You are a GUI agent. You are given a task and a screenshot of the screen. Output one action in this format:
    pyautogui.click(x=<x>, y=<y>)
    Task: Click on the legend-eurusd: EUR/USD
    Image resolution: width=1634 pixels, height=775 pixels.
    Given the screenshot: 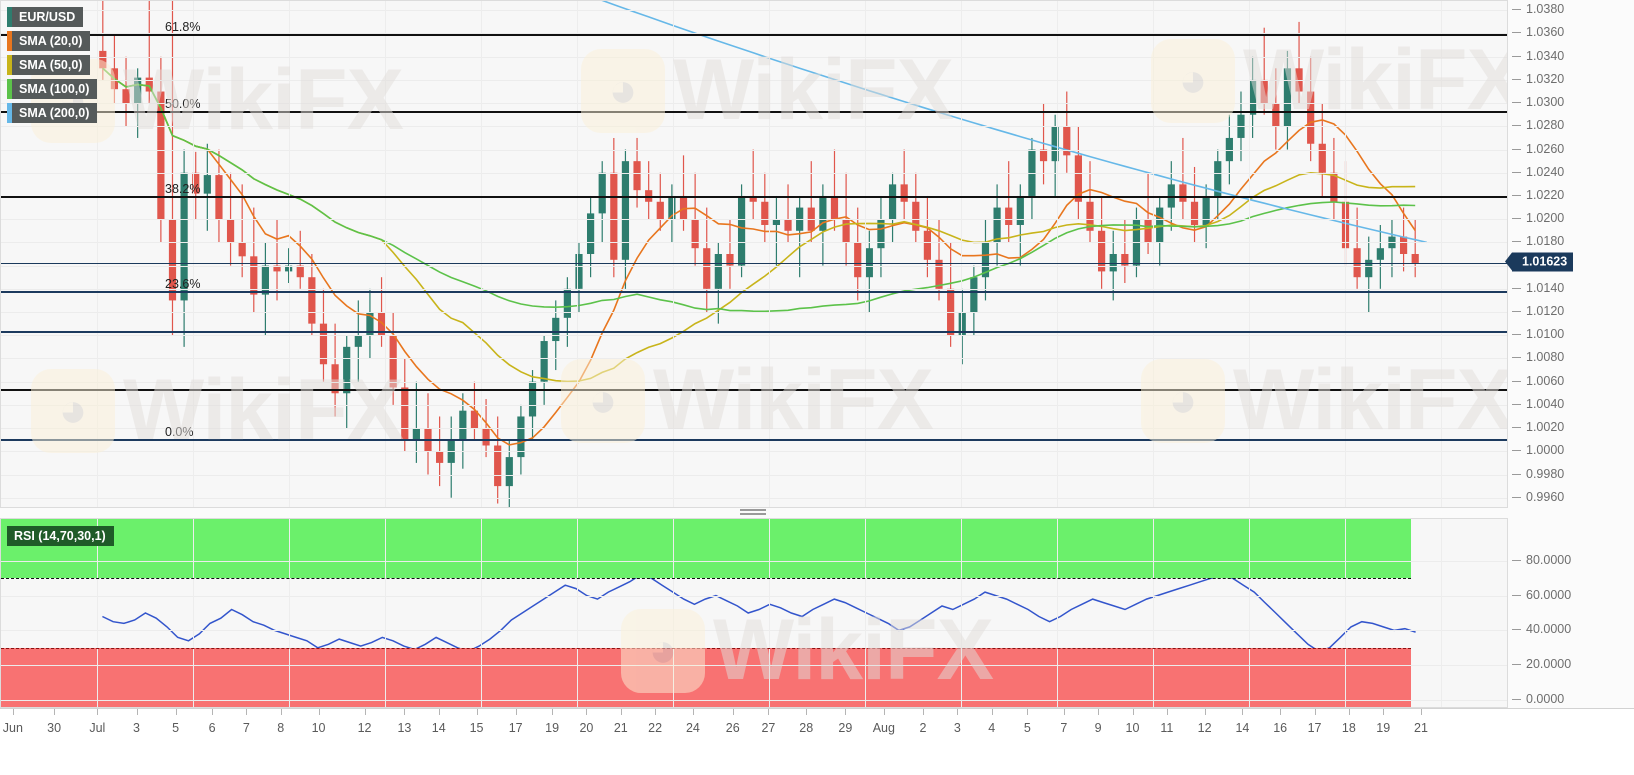 What is the action you would take?
    pyautogui.click(x=45, y=17)
    